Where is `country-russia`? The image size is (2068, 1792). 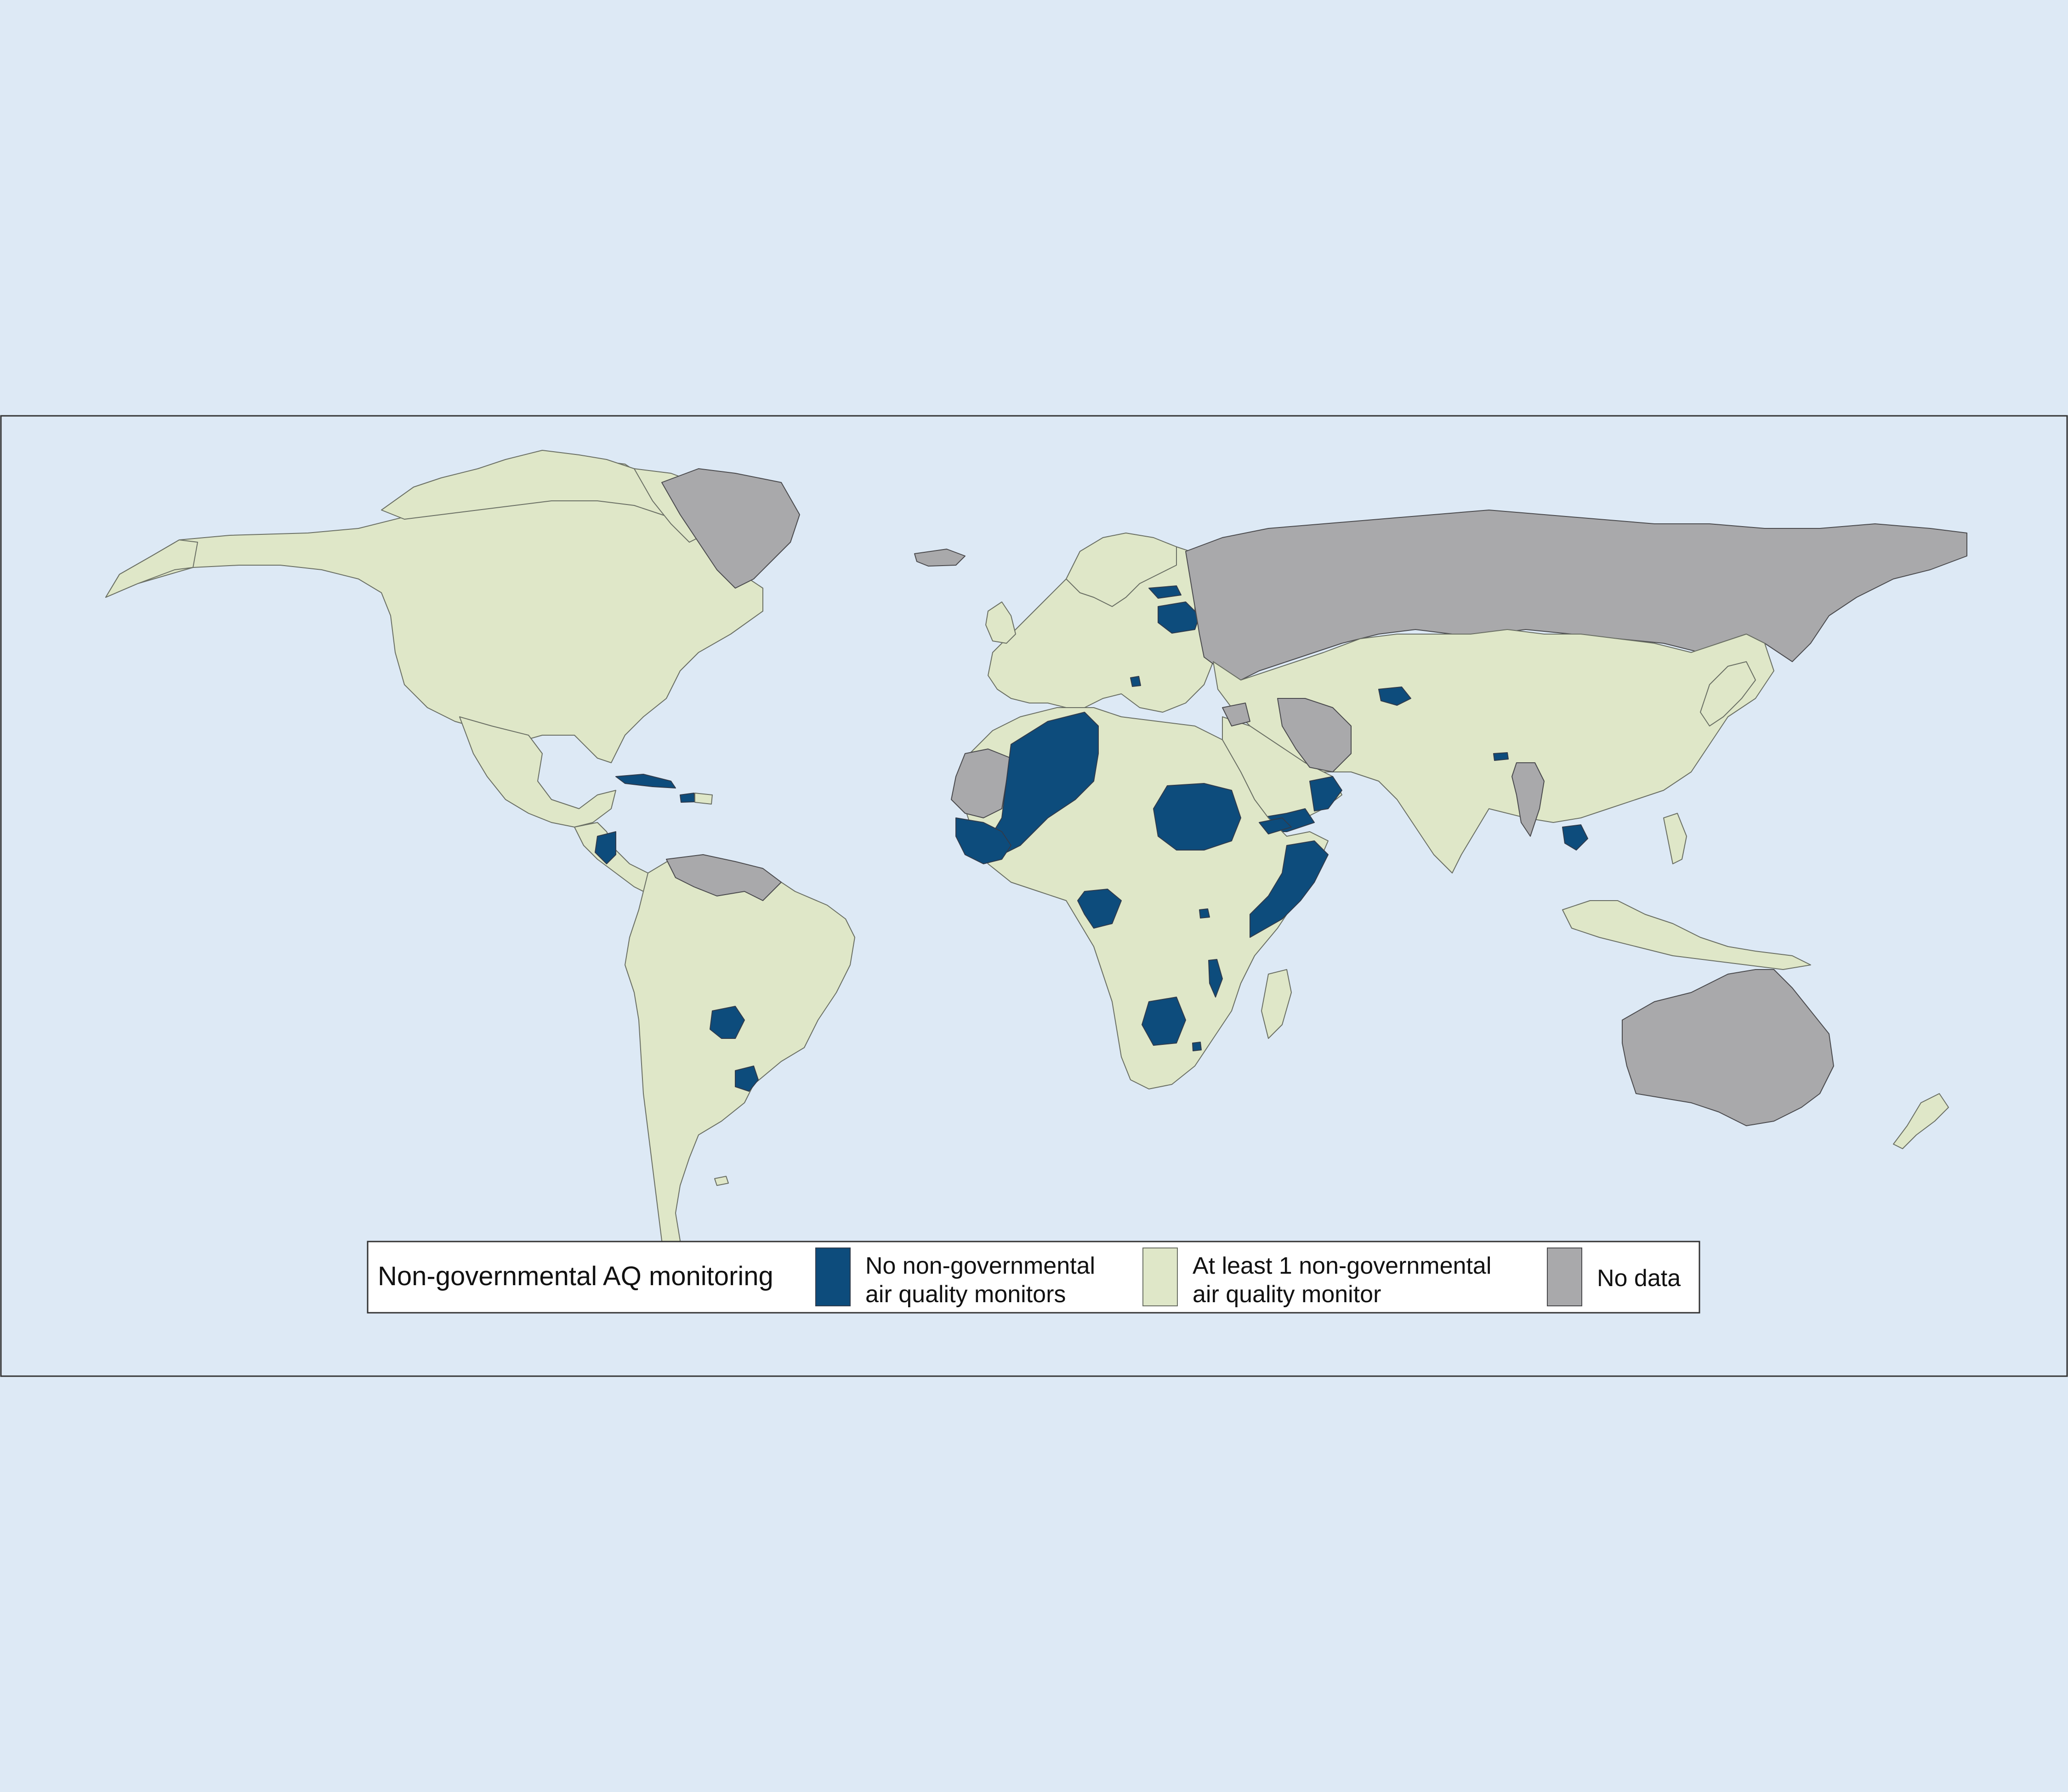 country-russia is located at coordinates (1576, 595).